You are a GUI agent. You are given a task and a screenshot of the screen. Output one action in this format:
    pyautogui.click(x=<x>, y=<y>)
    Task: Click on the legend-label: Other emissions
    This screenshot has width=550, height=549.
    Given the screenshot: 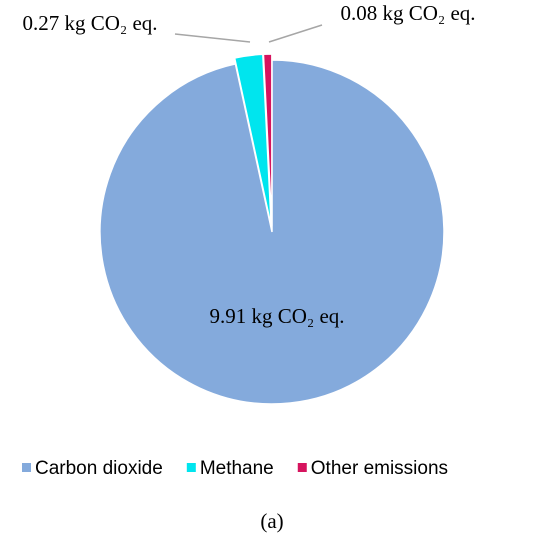 What is the action you would take?
    pyautogui.click(x=379, y=468)
    